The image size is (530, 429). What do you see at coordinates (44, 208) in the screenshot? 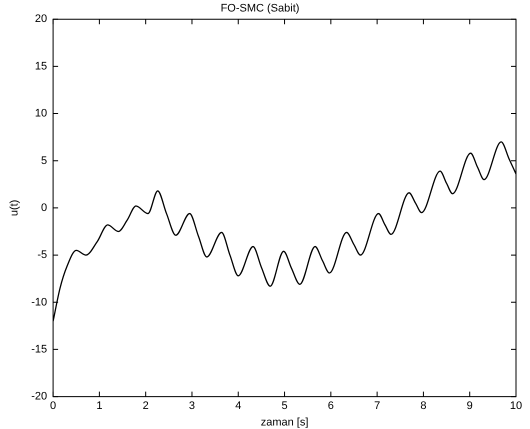
I see `y-tick-label: 0` at bounding box center [44, 208].